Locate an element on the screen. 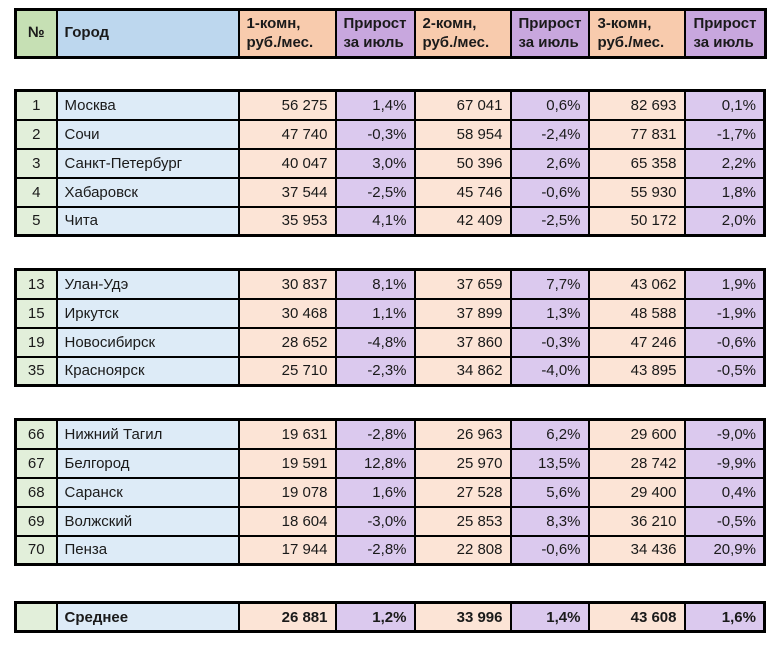  growth-2room-cell: -2,5% is located at coordinates (549, 221).